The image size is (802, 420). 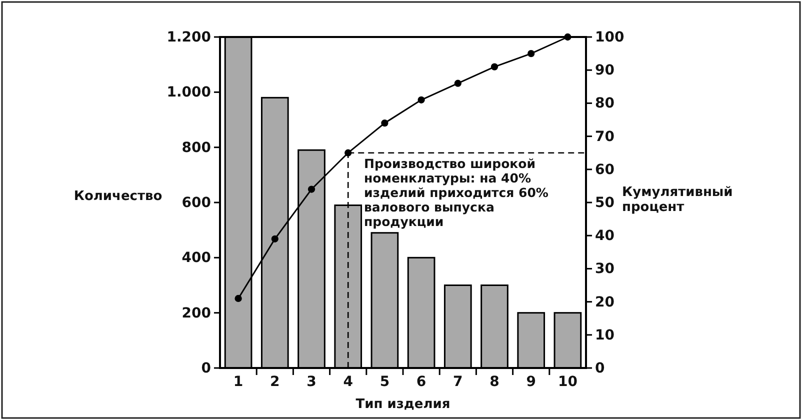 I want to click on x-tick-label: 4, so click(x=348, y=382).